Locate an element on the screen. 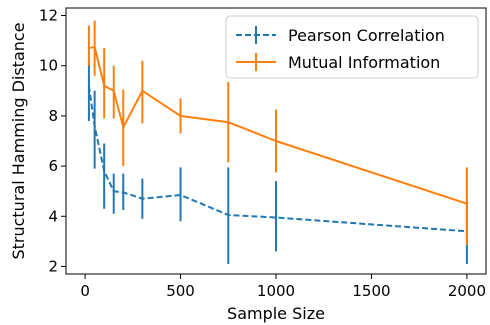  x-axis-label: Sample Size is located at coordinates (276, 313).